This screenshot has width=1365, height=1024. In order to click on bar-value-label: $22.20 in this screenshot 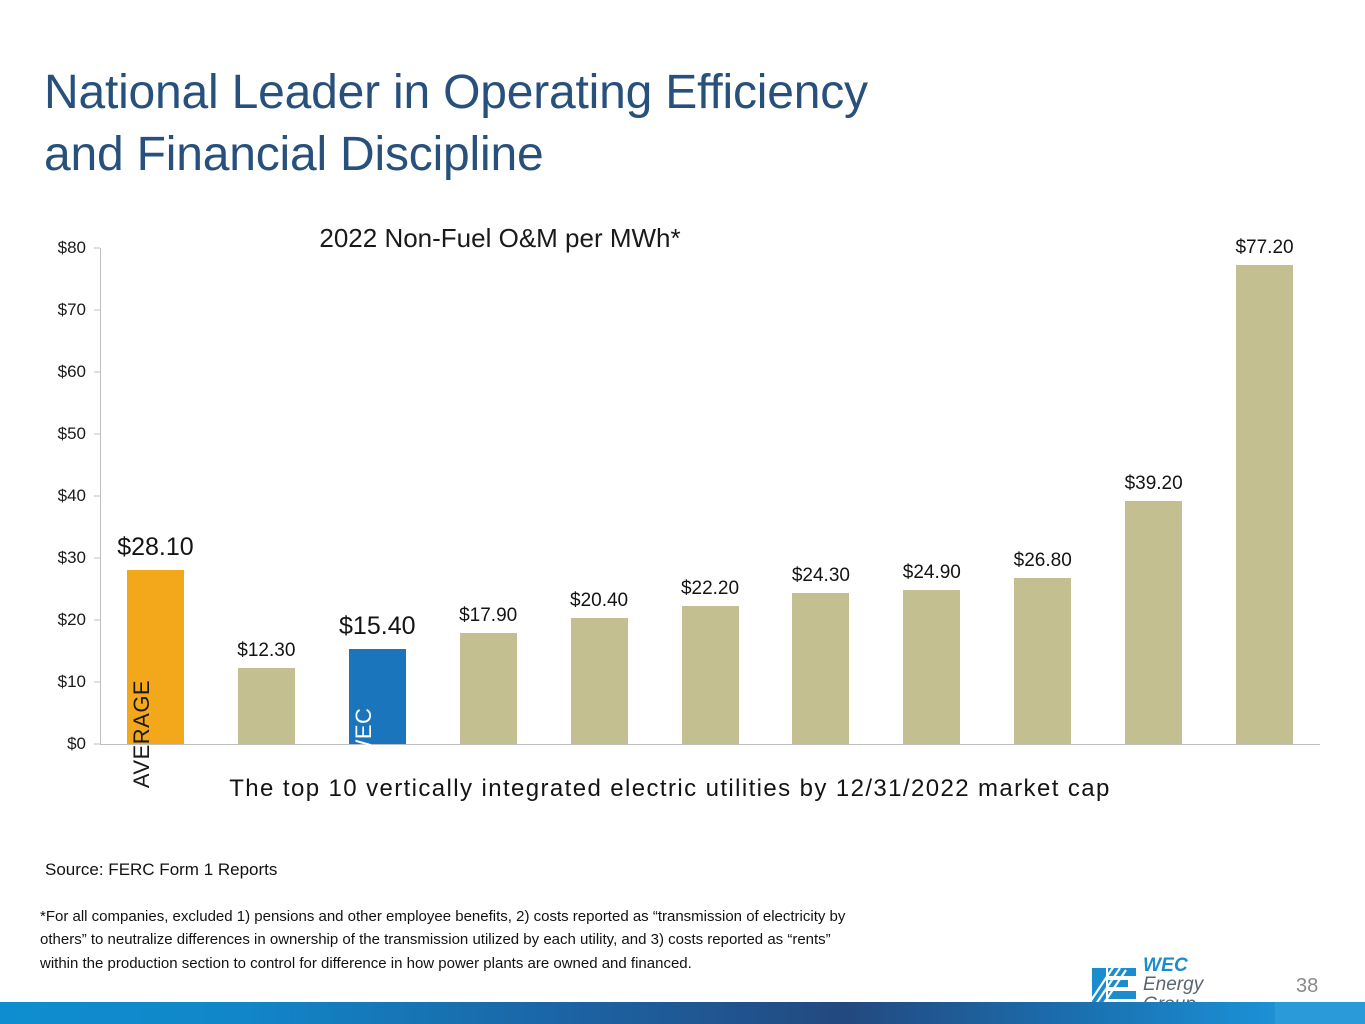, I will do `click(710, 589)`.